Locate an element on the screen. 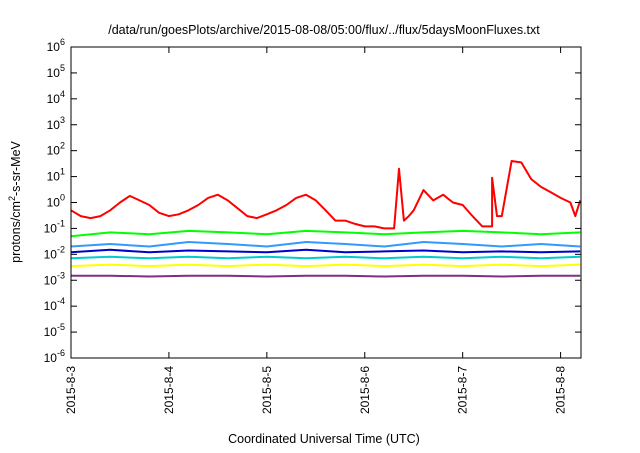  y-tick-label: 10⁻⁵ is located at coordinates (54, 330).